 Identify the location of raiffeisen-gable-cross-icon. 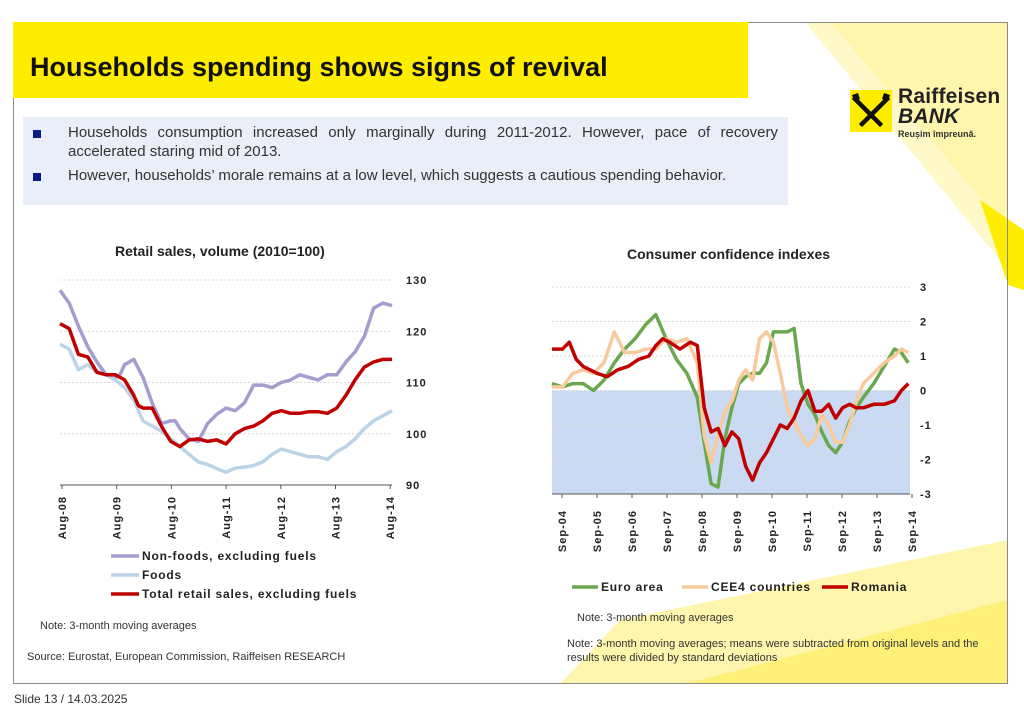
(871, 111).